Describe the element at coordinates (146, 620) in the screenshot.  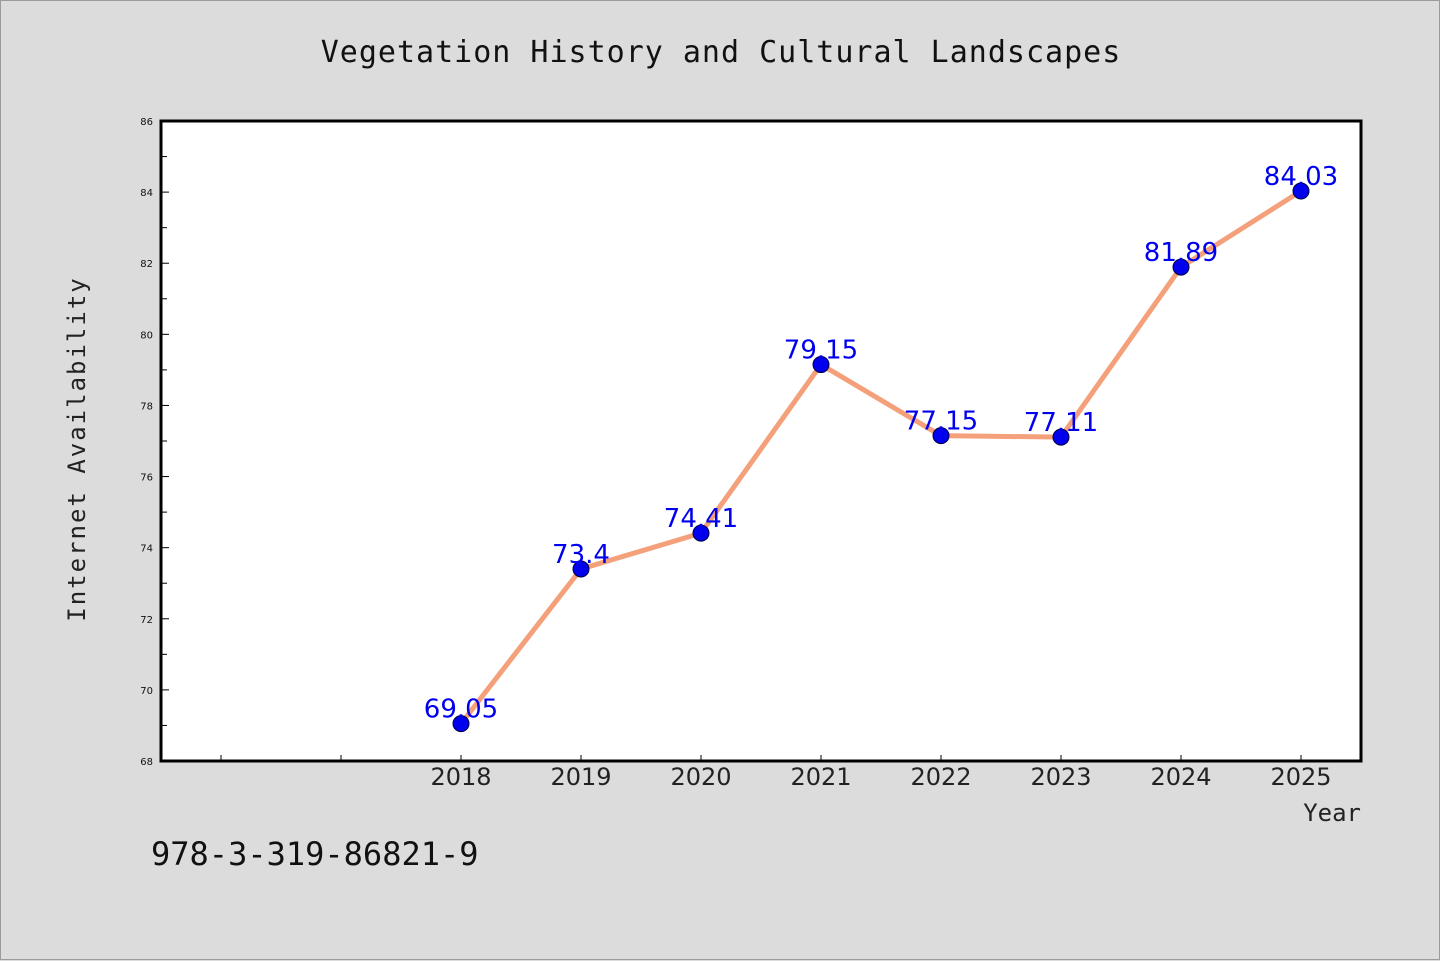
I see `y-tick-label: 72` at that location.